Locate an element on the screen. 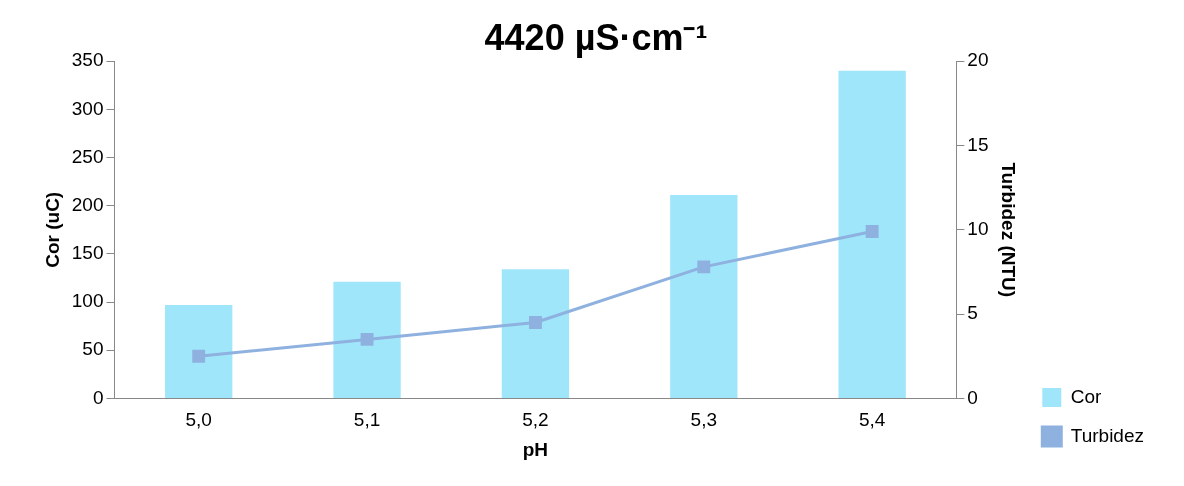  x-tick-label: 5,4 is located at coordinates (872, 420).